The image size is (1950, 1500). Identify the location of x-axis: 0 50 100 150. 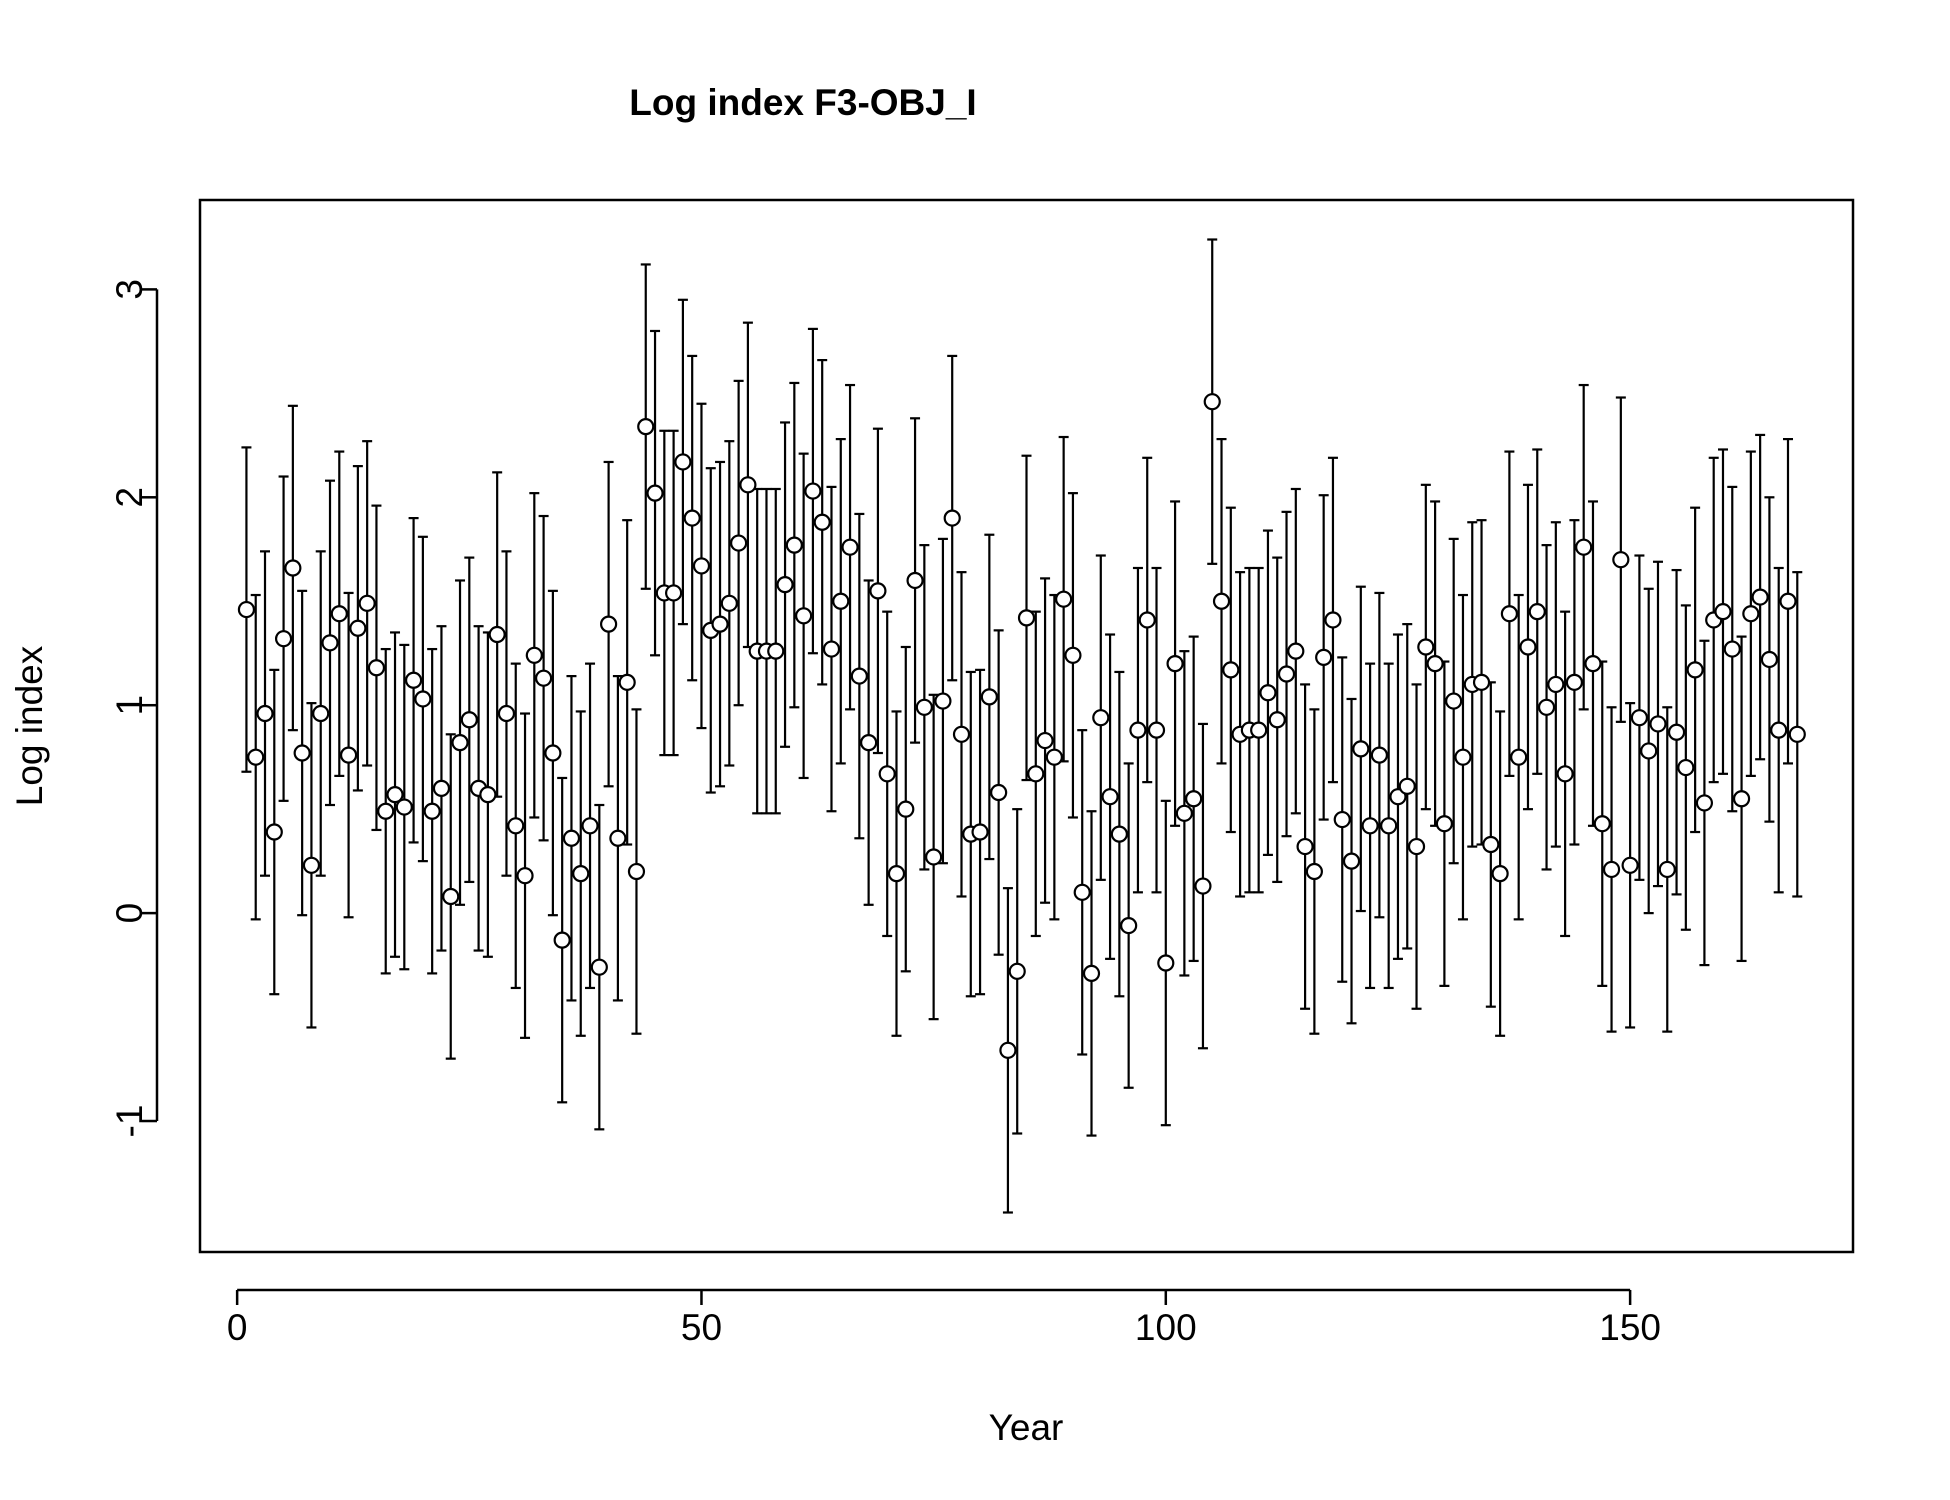
(944, 1318).